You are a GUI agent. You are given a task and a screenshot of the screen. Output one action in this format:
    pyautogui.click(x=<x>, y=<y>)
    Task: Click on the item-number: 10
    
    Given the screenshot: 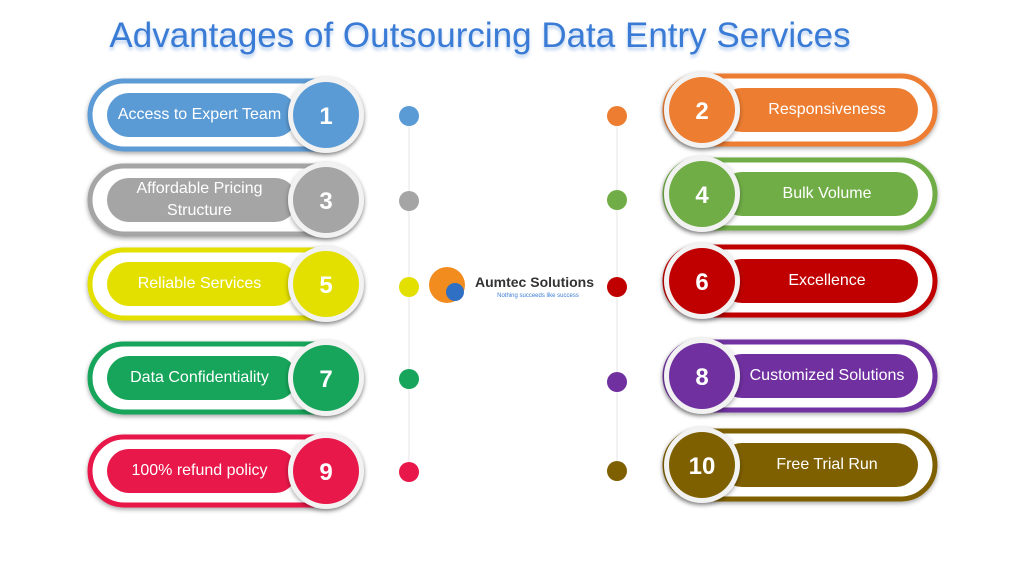 What is the action you would take?
    pyautogui.click(x=702, y=466)
    